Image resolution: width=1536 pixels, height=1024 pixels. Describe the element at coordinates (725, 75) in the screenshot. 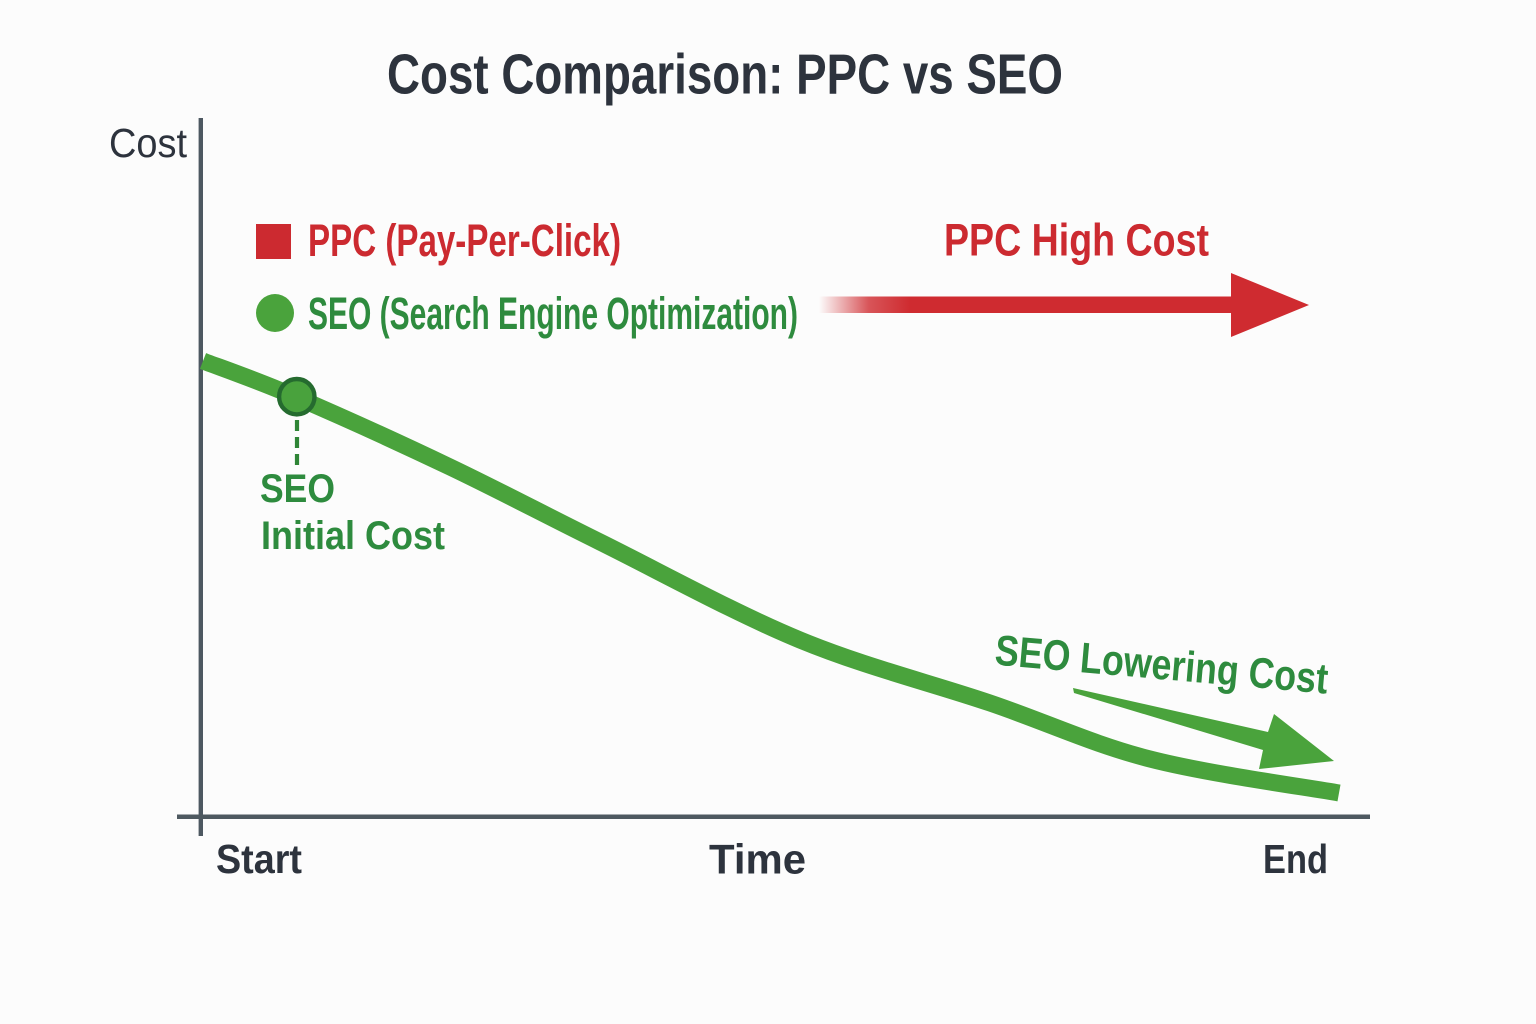

I see `svg-text: Cost Comparison: PPC vs SEO` at that location.